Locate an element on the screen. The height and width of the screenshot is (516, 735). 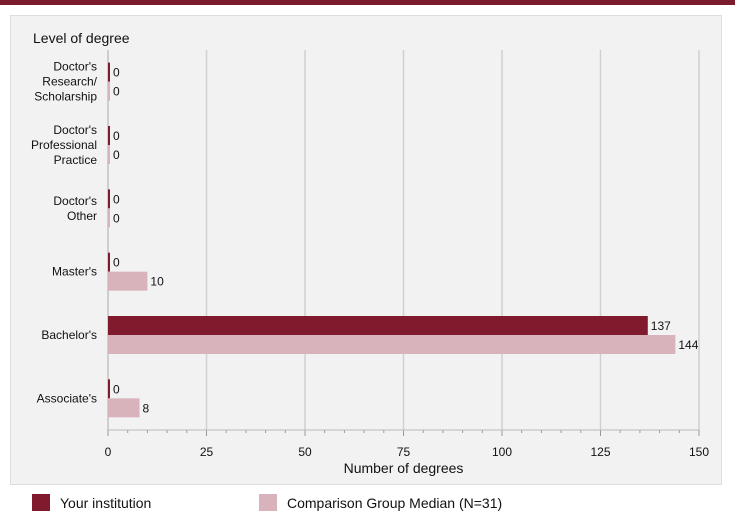
value-label-1-series-1: 0 is located at coordinates (116, 155).